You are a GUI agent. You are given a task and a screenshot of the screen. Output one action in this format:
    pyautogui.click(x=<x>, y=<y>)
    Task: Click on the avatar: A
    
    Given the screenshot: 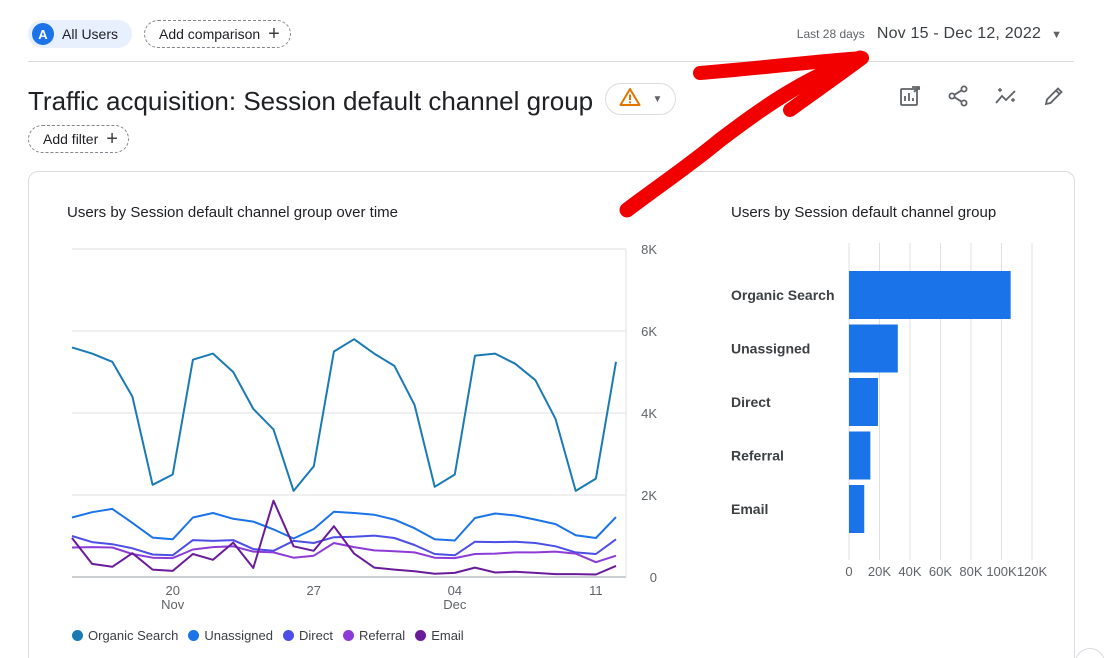 What is the action you would take?
    pyautogui.click(x=43, y=34)
    